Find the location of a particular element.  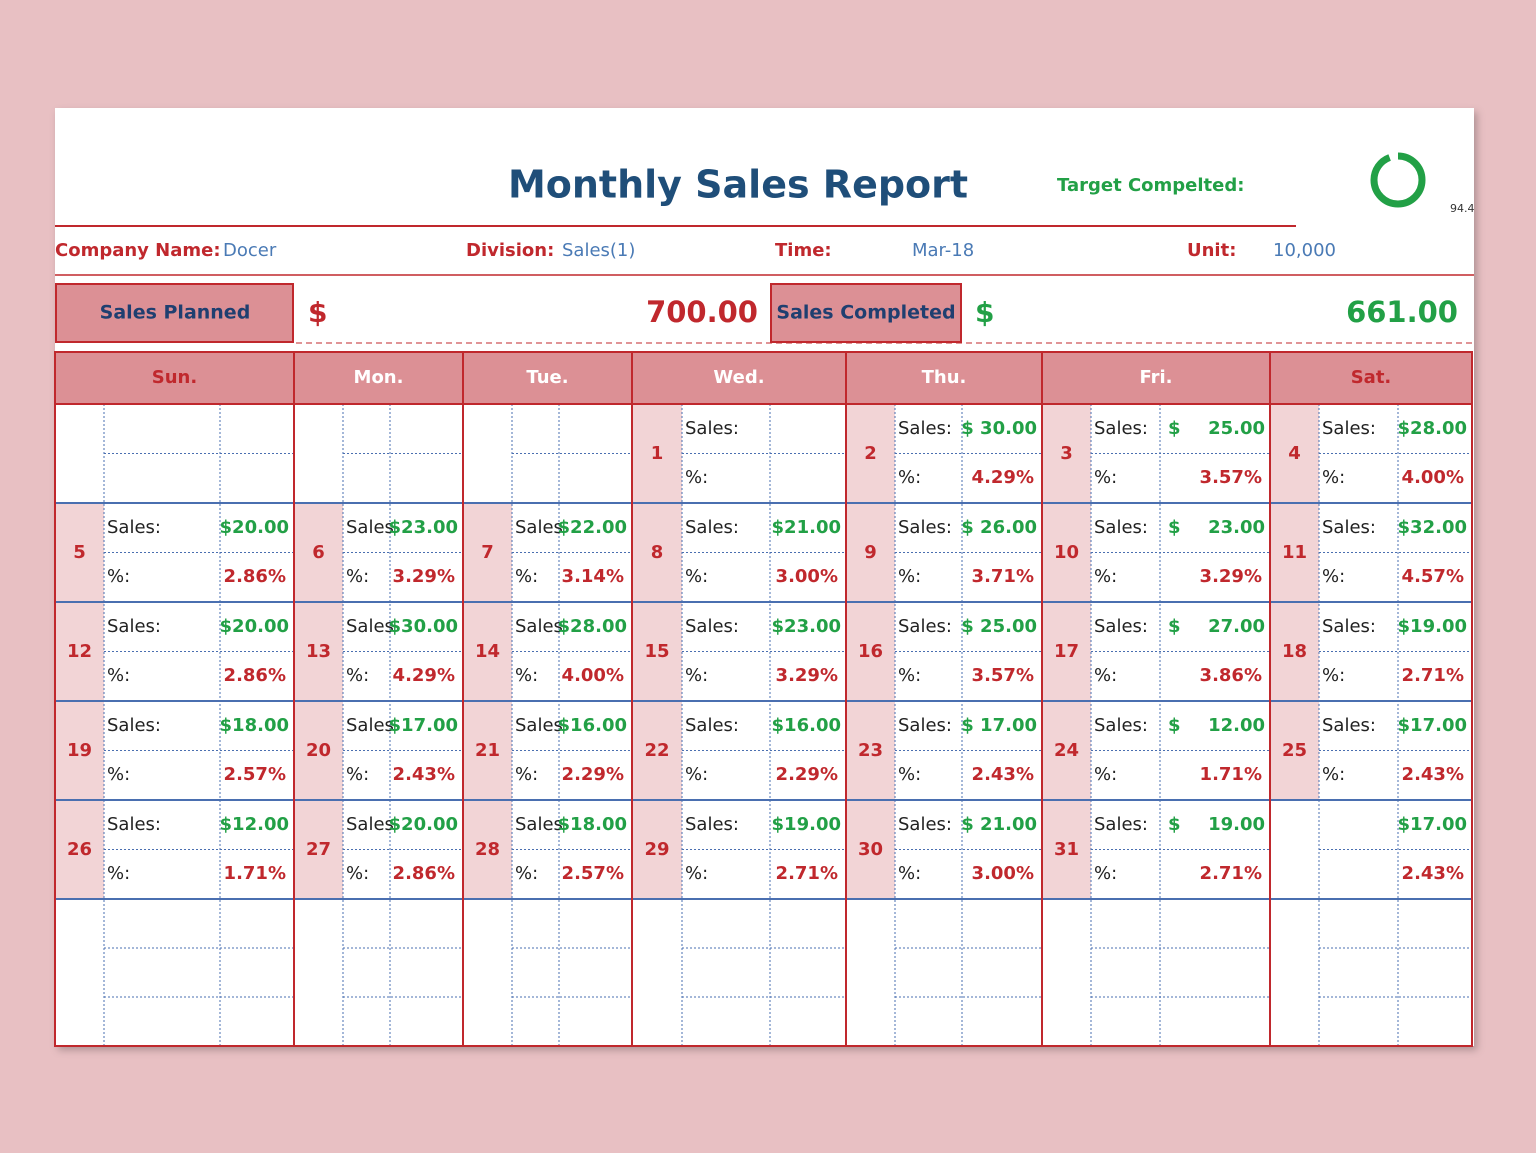

day-number: 30 is located at coordinates (870, 849).